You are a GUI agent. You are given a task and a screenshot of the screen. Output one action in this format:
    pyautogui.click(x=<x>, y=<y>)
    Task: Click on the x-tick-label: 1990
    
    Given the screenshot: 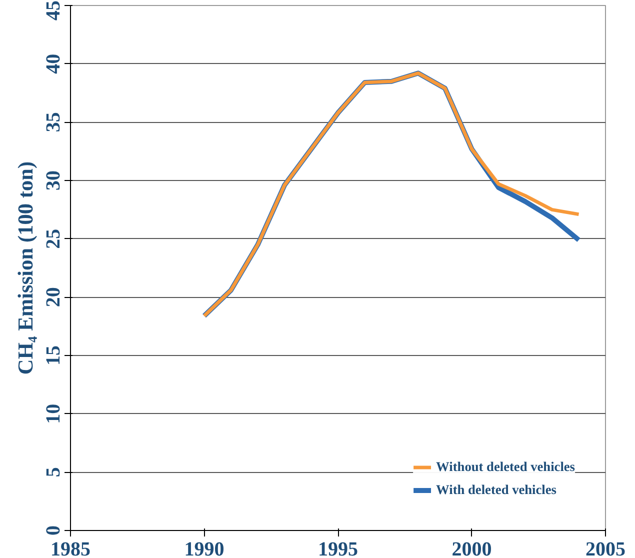 What is the action you would take?
    pyautogui.click(x=204, y=548)
    